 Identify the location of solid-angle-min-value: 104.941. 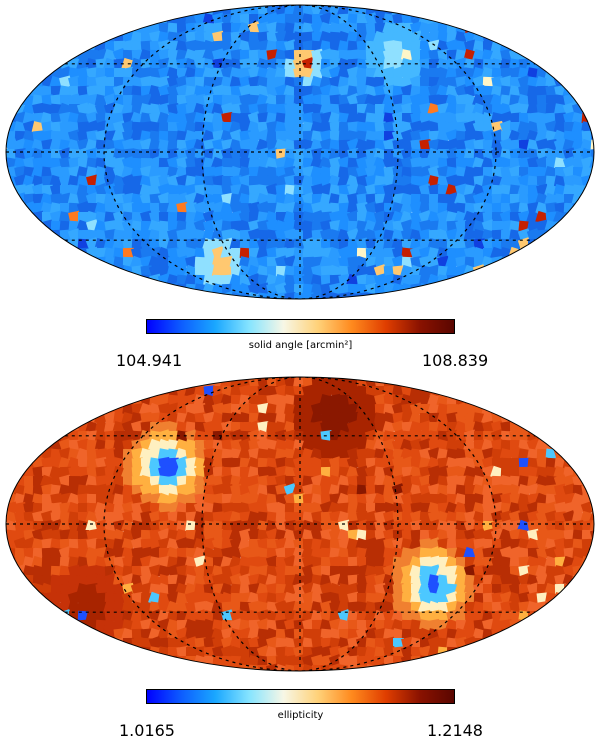
(149, 360).